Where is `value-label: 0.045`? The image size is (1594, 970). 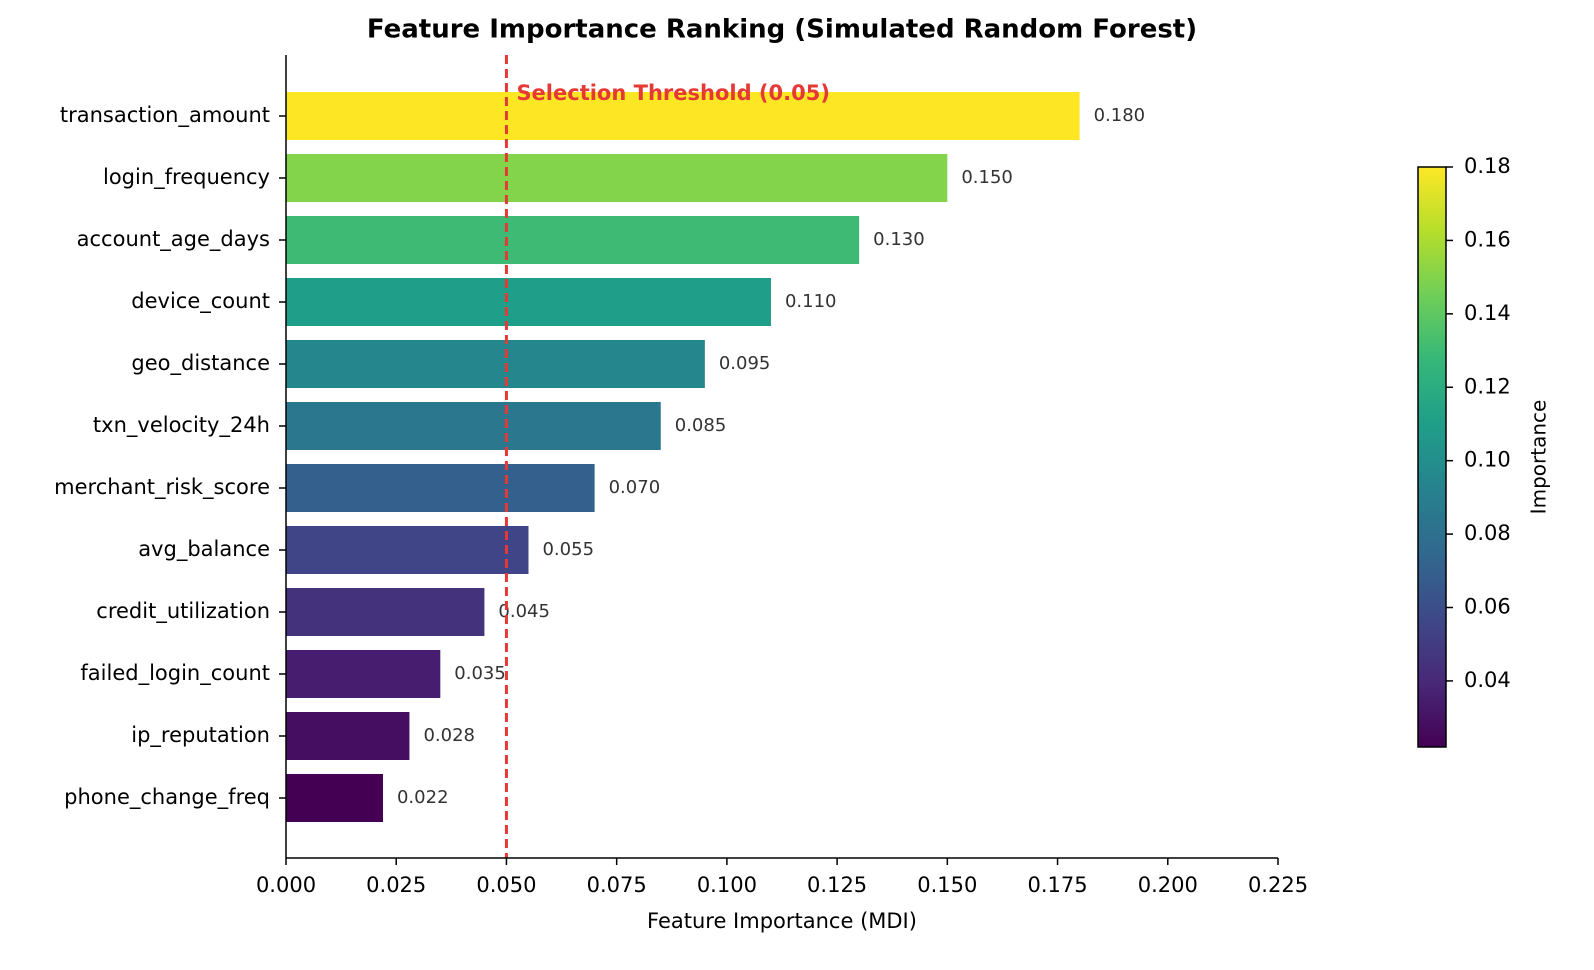
value-label: 0.045 is located at coordinates (524, 611).